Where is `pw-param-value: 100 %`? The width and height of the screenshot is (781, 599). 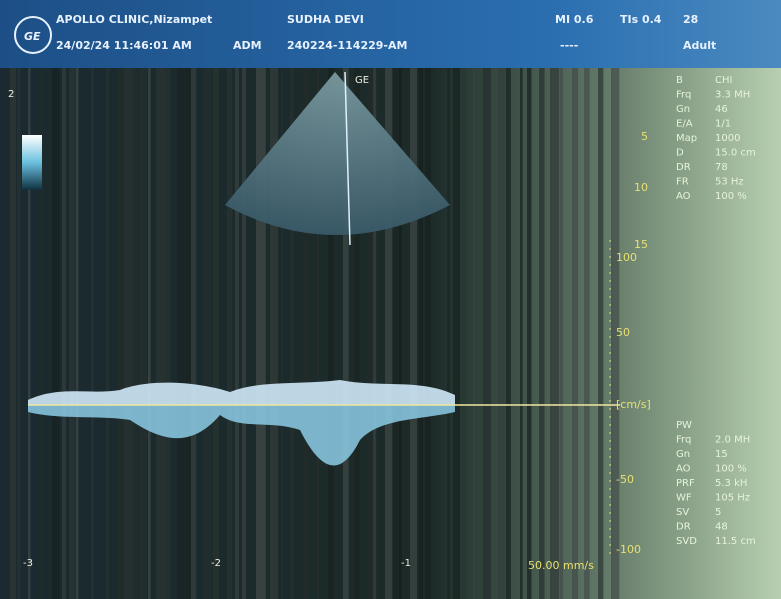
pw-param-value: 100 % is located at coordinates (731, 469).